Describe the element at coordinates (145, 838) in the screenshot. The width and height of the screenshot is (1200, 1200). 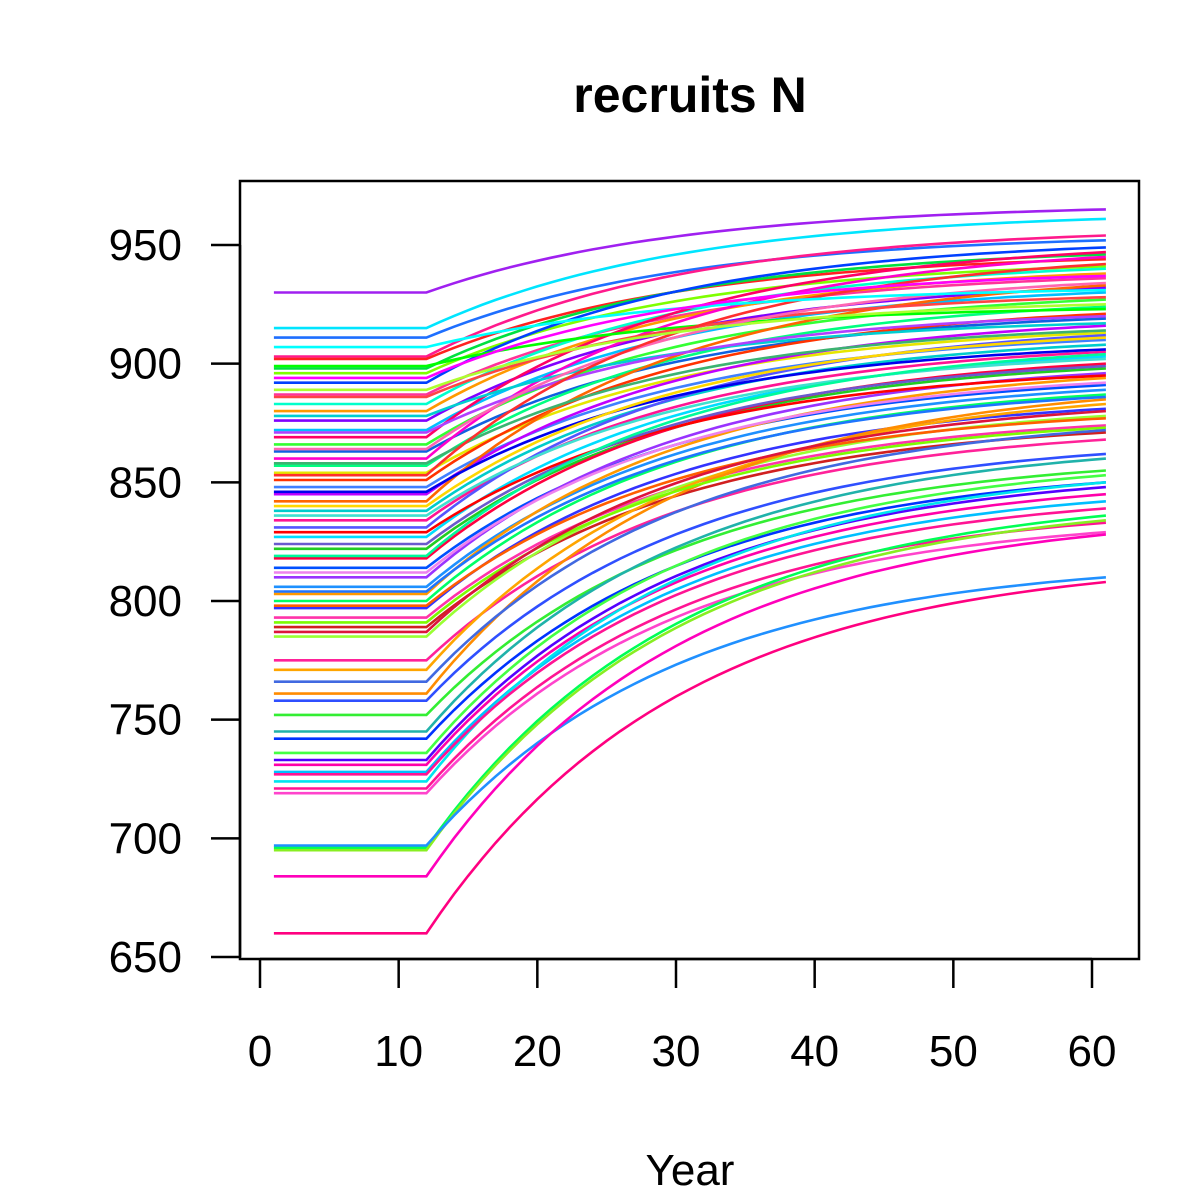
I see `y-tick-label: 700` at that location.